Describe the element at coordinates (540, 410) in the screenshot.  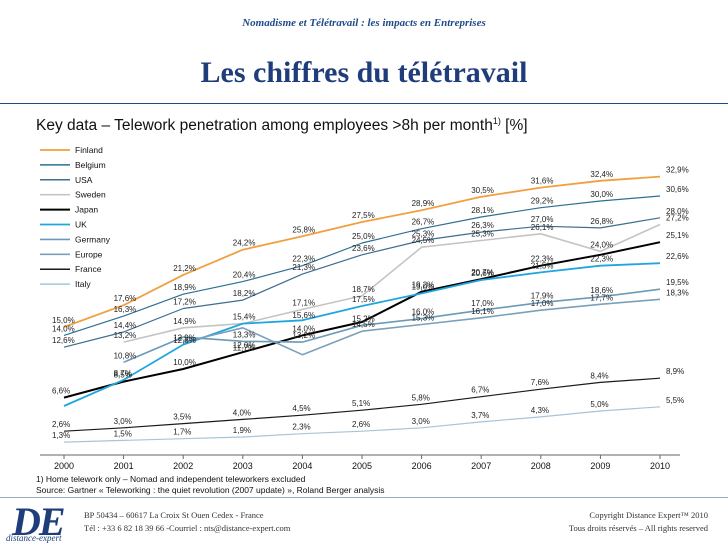
I see `data-label-2008-80: 4,3%` at that location.